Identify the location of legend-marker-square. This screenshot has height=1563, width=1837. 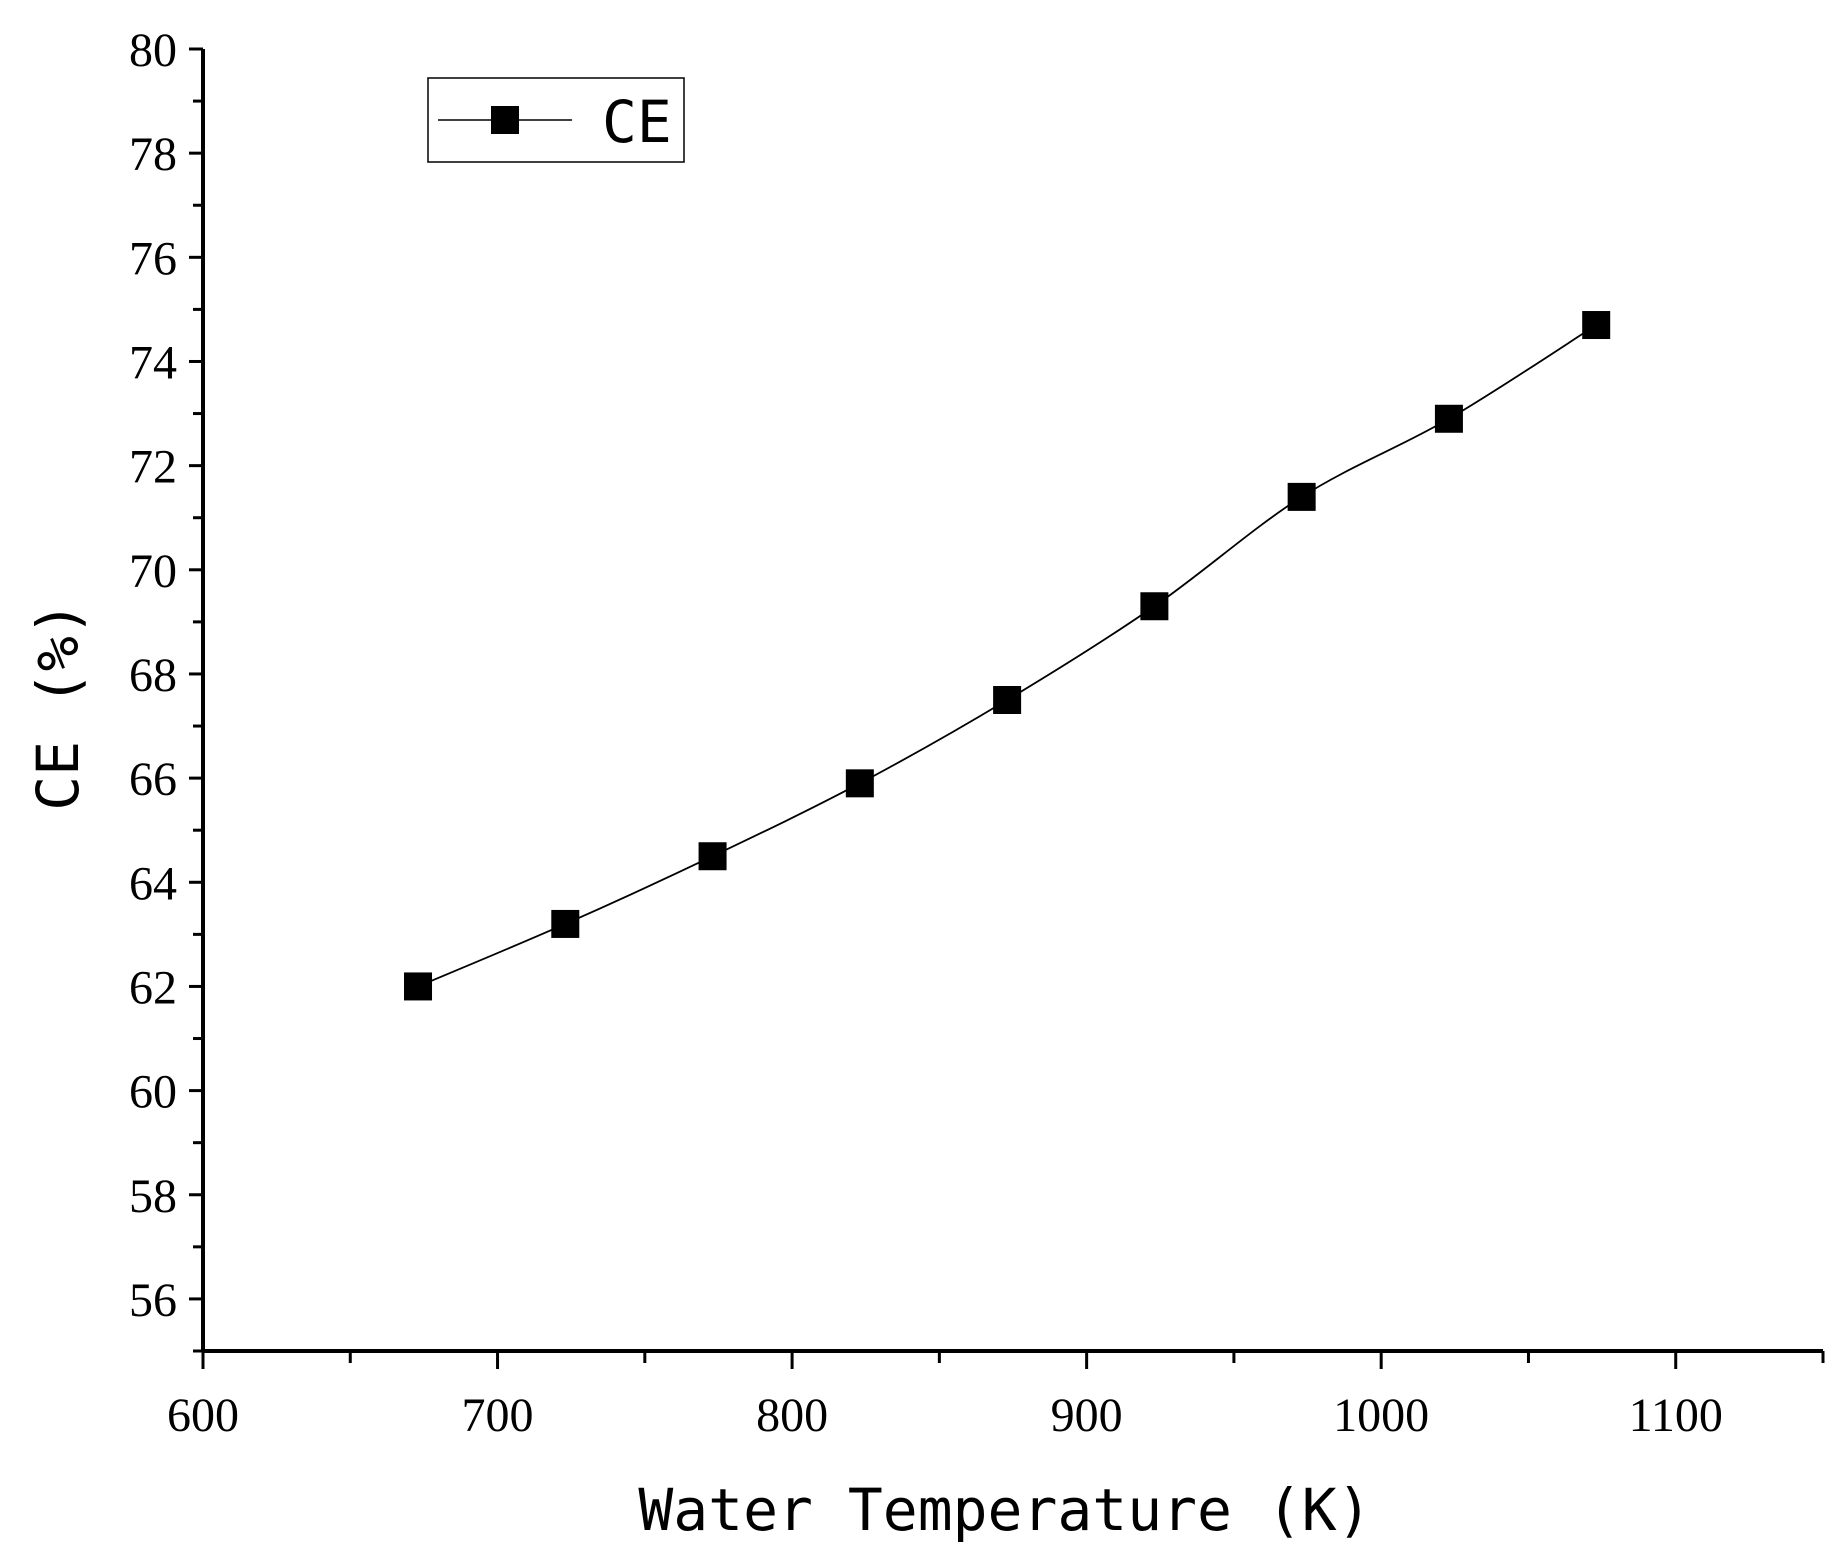
(505, 120).